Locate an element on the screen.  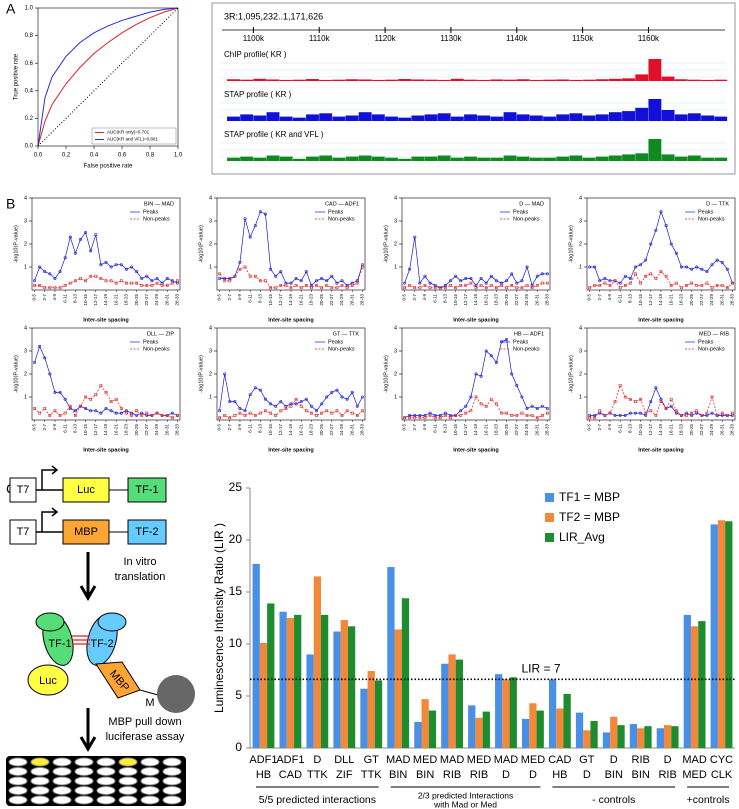
y-tick-label: 0.0 is located at coordinates (29, 147).